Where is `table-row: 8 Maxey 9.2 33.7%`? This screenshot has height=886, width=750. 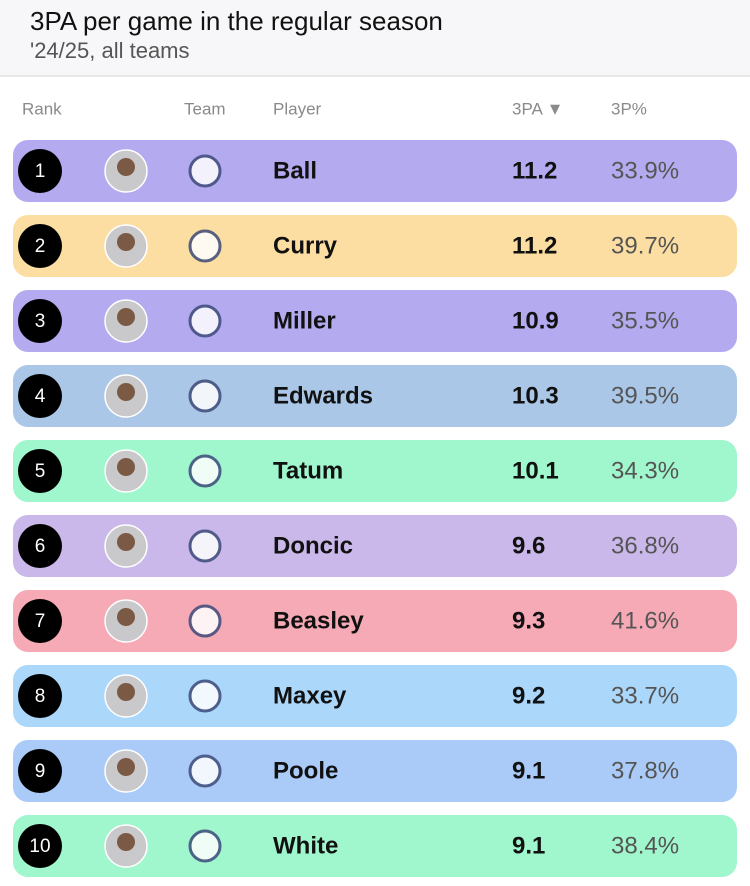
table-row: 8 Maxey 9.2 33.7% is located at coordinates (375, 696).